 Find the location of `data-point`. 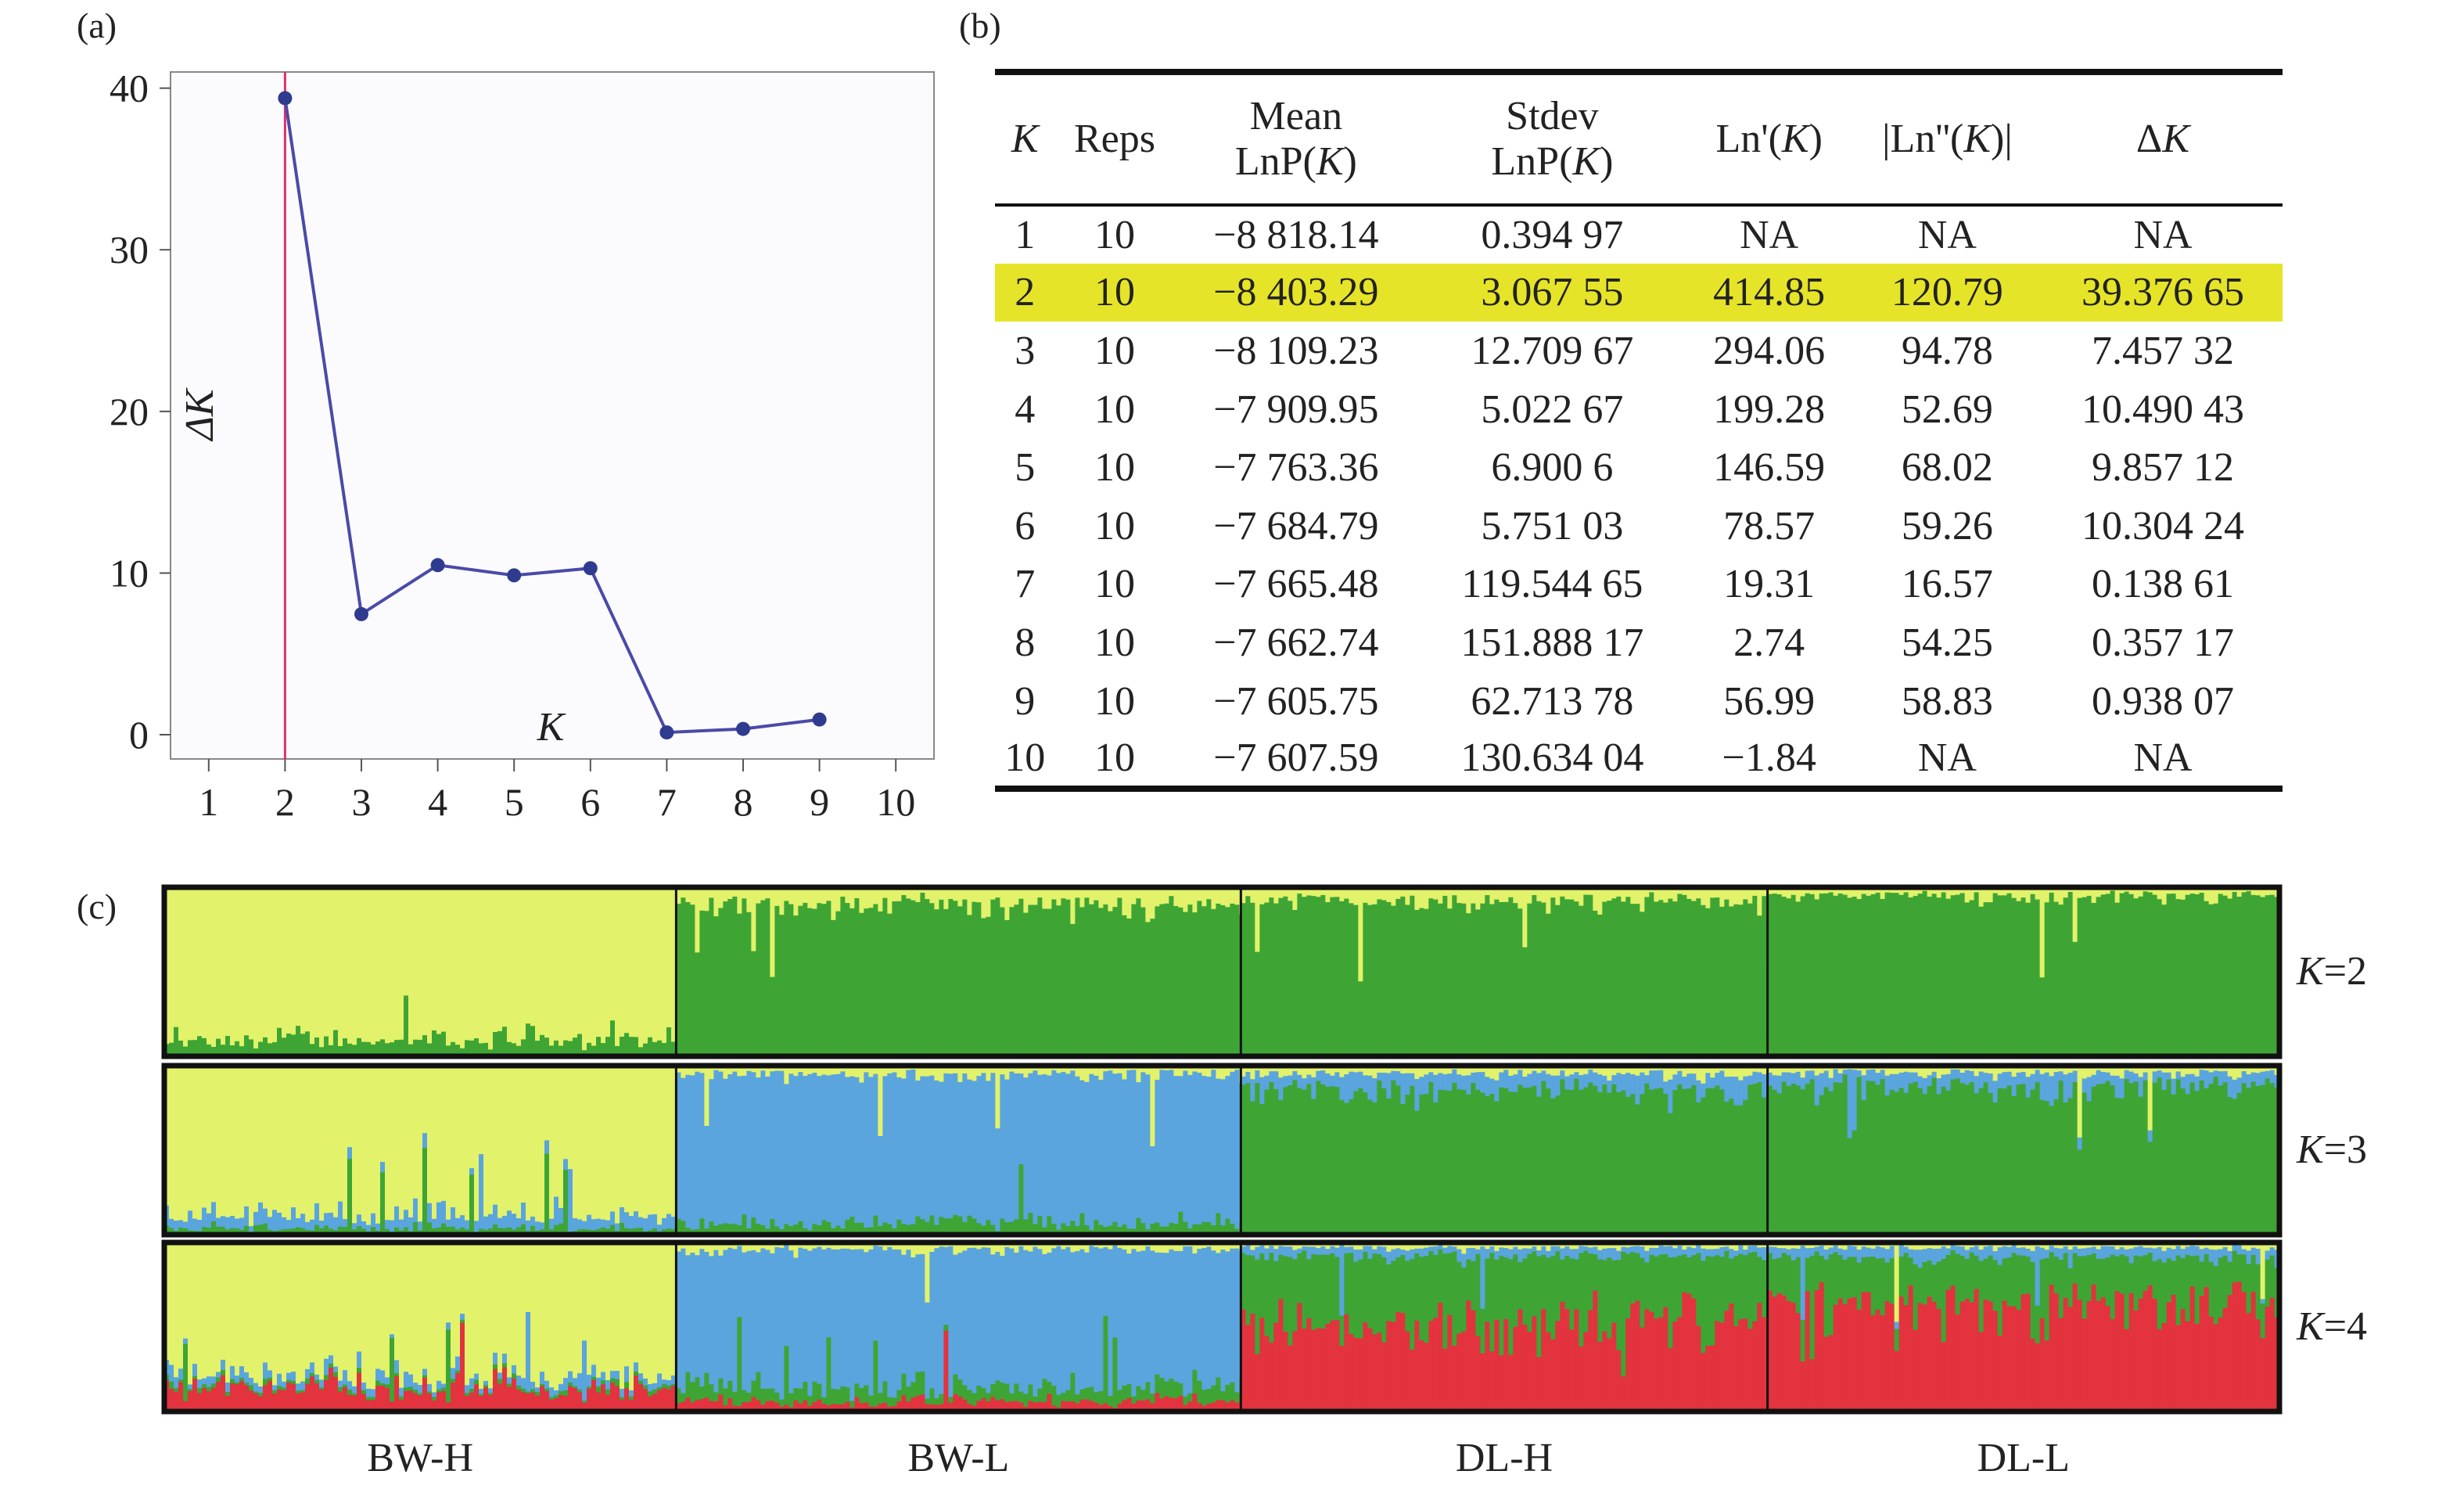

data-point is located at coordinates (361, 613).